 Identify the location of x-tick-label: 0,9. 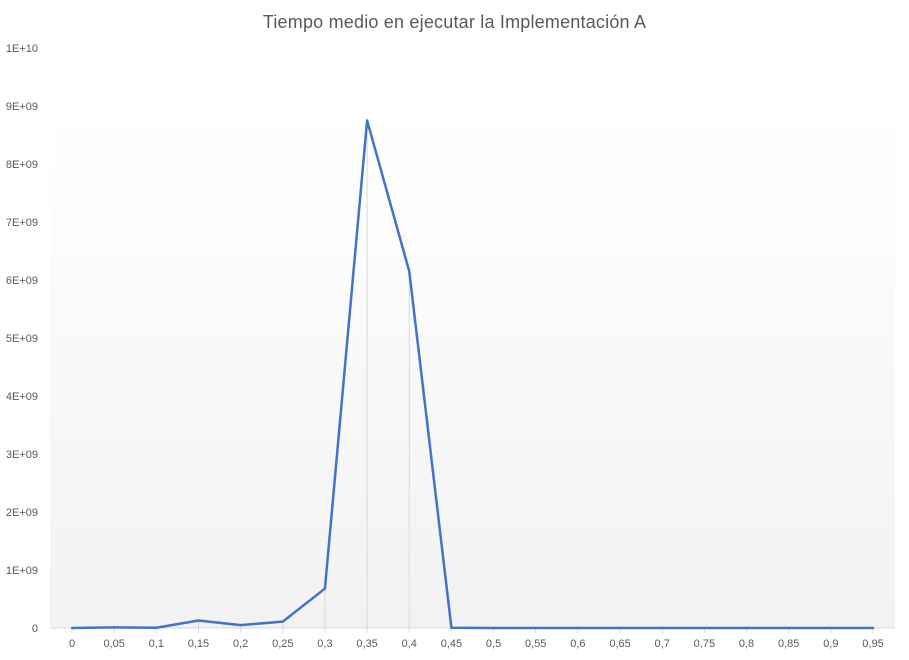
(830, 644).